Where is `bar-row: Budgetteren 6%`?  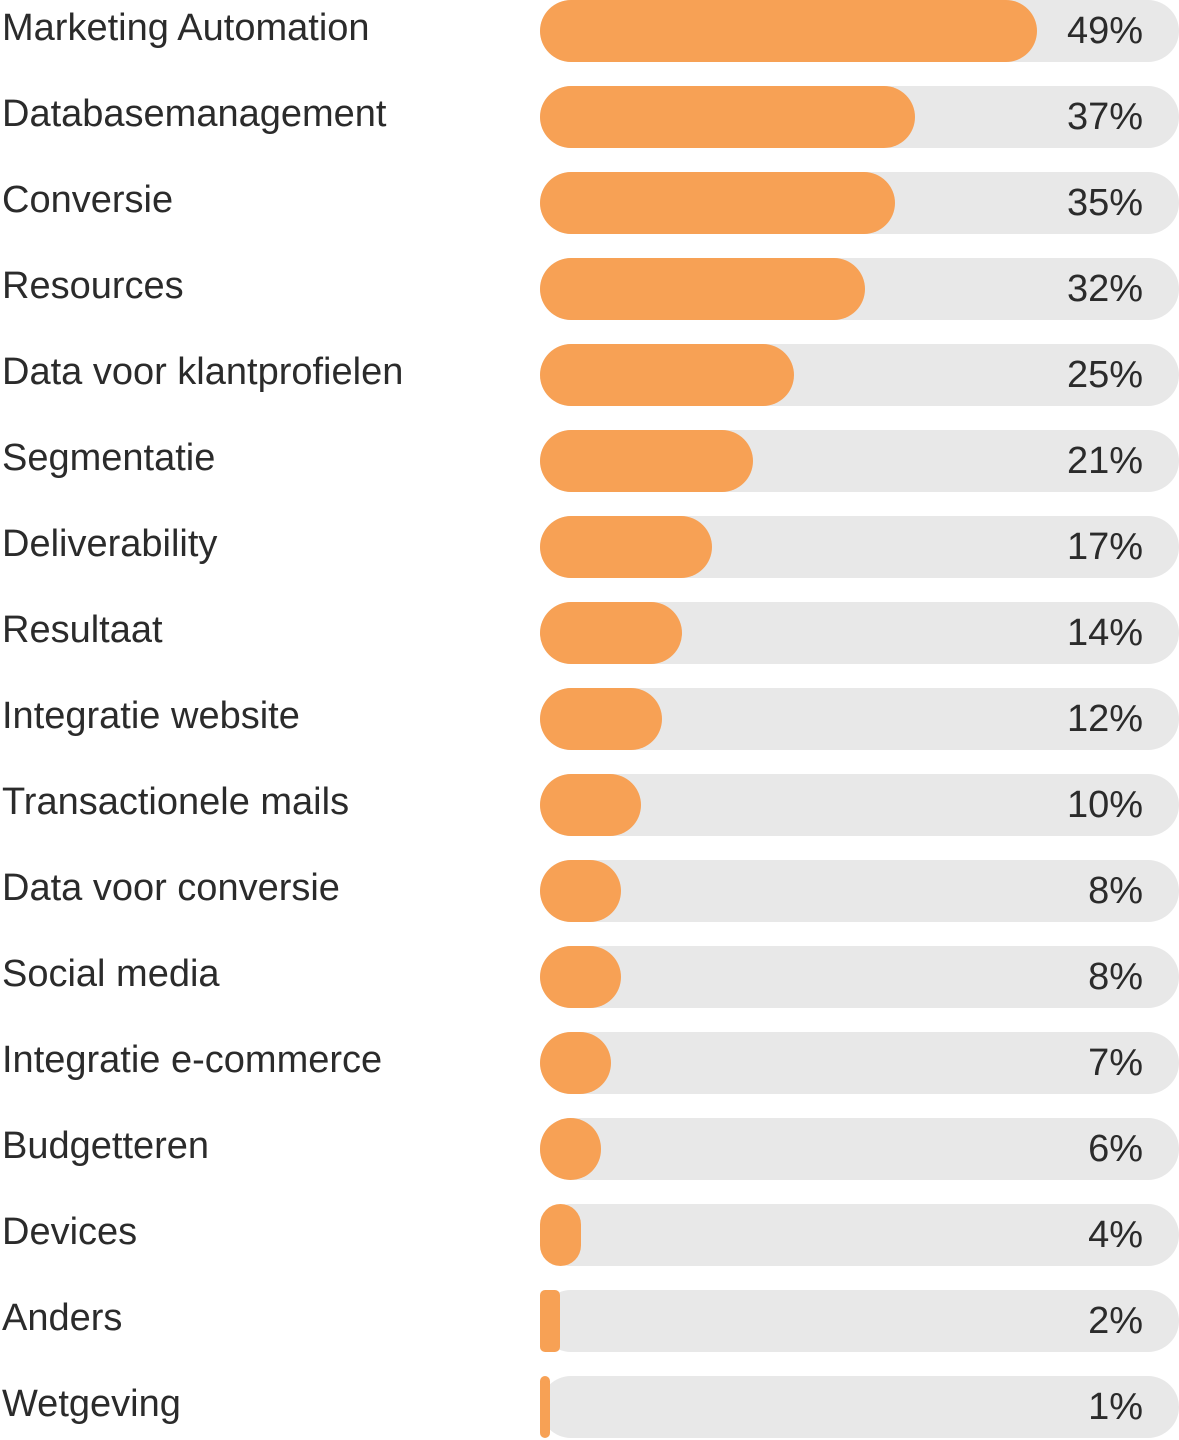 bar-row: Budgetteren 6% is located at coordinates (589, 1149).